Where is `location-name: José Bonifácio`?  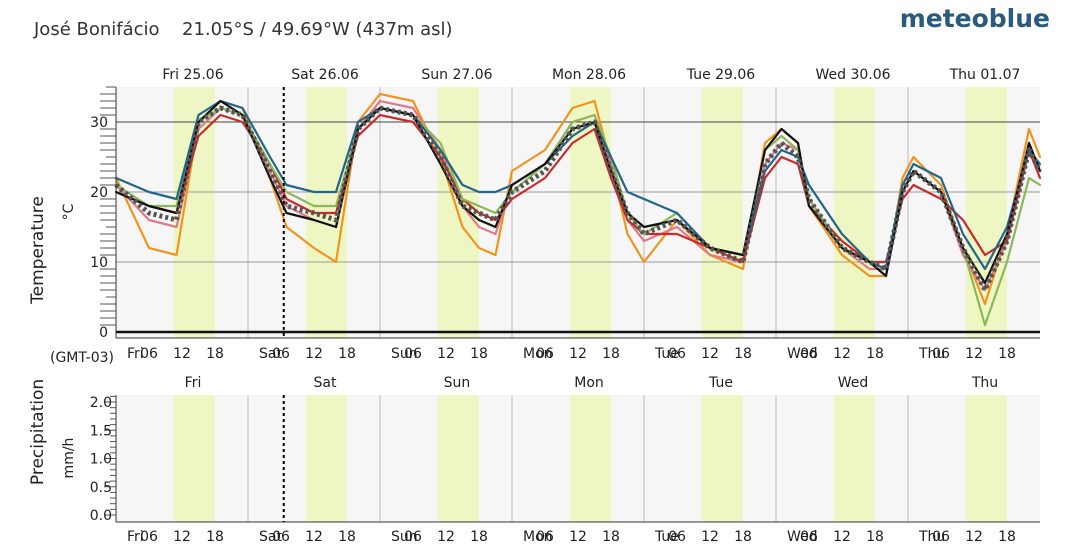 location-name: José Bonifácio is located at coordinates (96, 29).